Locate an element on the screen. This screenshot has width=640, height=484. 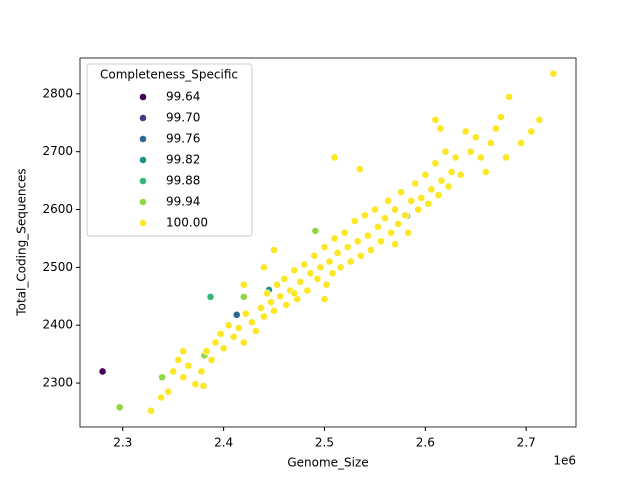
legend-label: 99.94 is located at coordinates (183, 202).